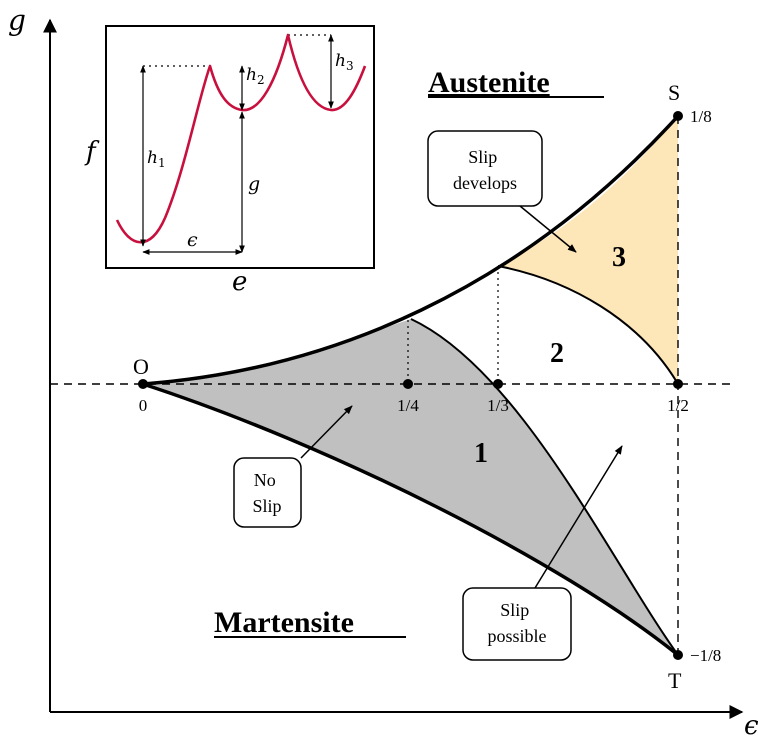 The image size is (758, 738). Describe the element at coordinates (408, 405) in the screenshot. I see `tick-quarter: 1/4` at that location.